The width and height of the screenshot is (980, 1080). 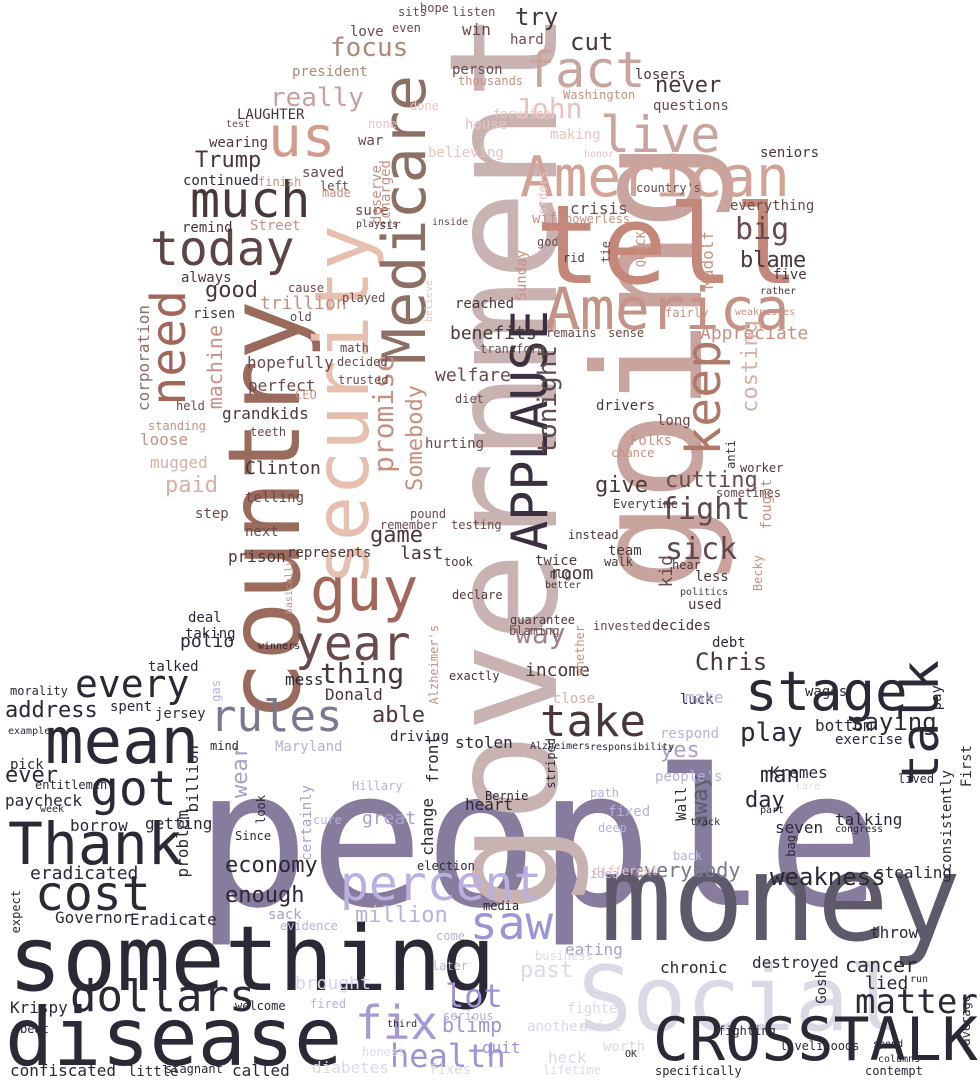 What do you see at coordinates (916, 779) in the screenshot?
I see `word-lived: lived` at bounding box center [916, 779].